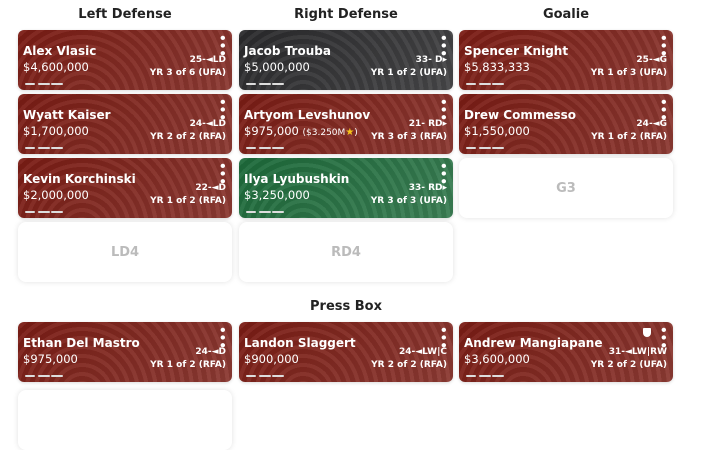 Image resolution: width=712 pixels, height=450 pixels. I want to click on bonus-close: ), so click(356, 133).